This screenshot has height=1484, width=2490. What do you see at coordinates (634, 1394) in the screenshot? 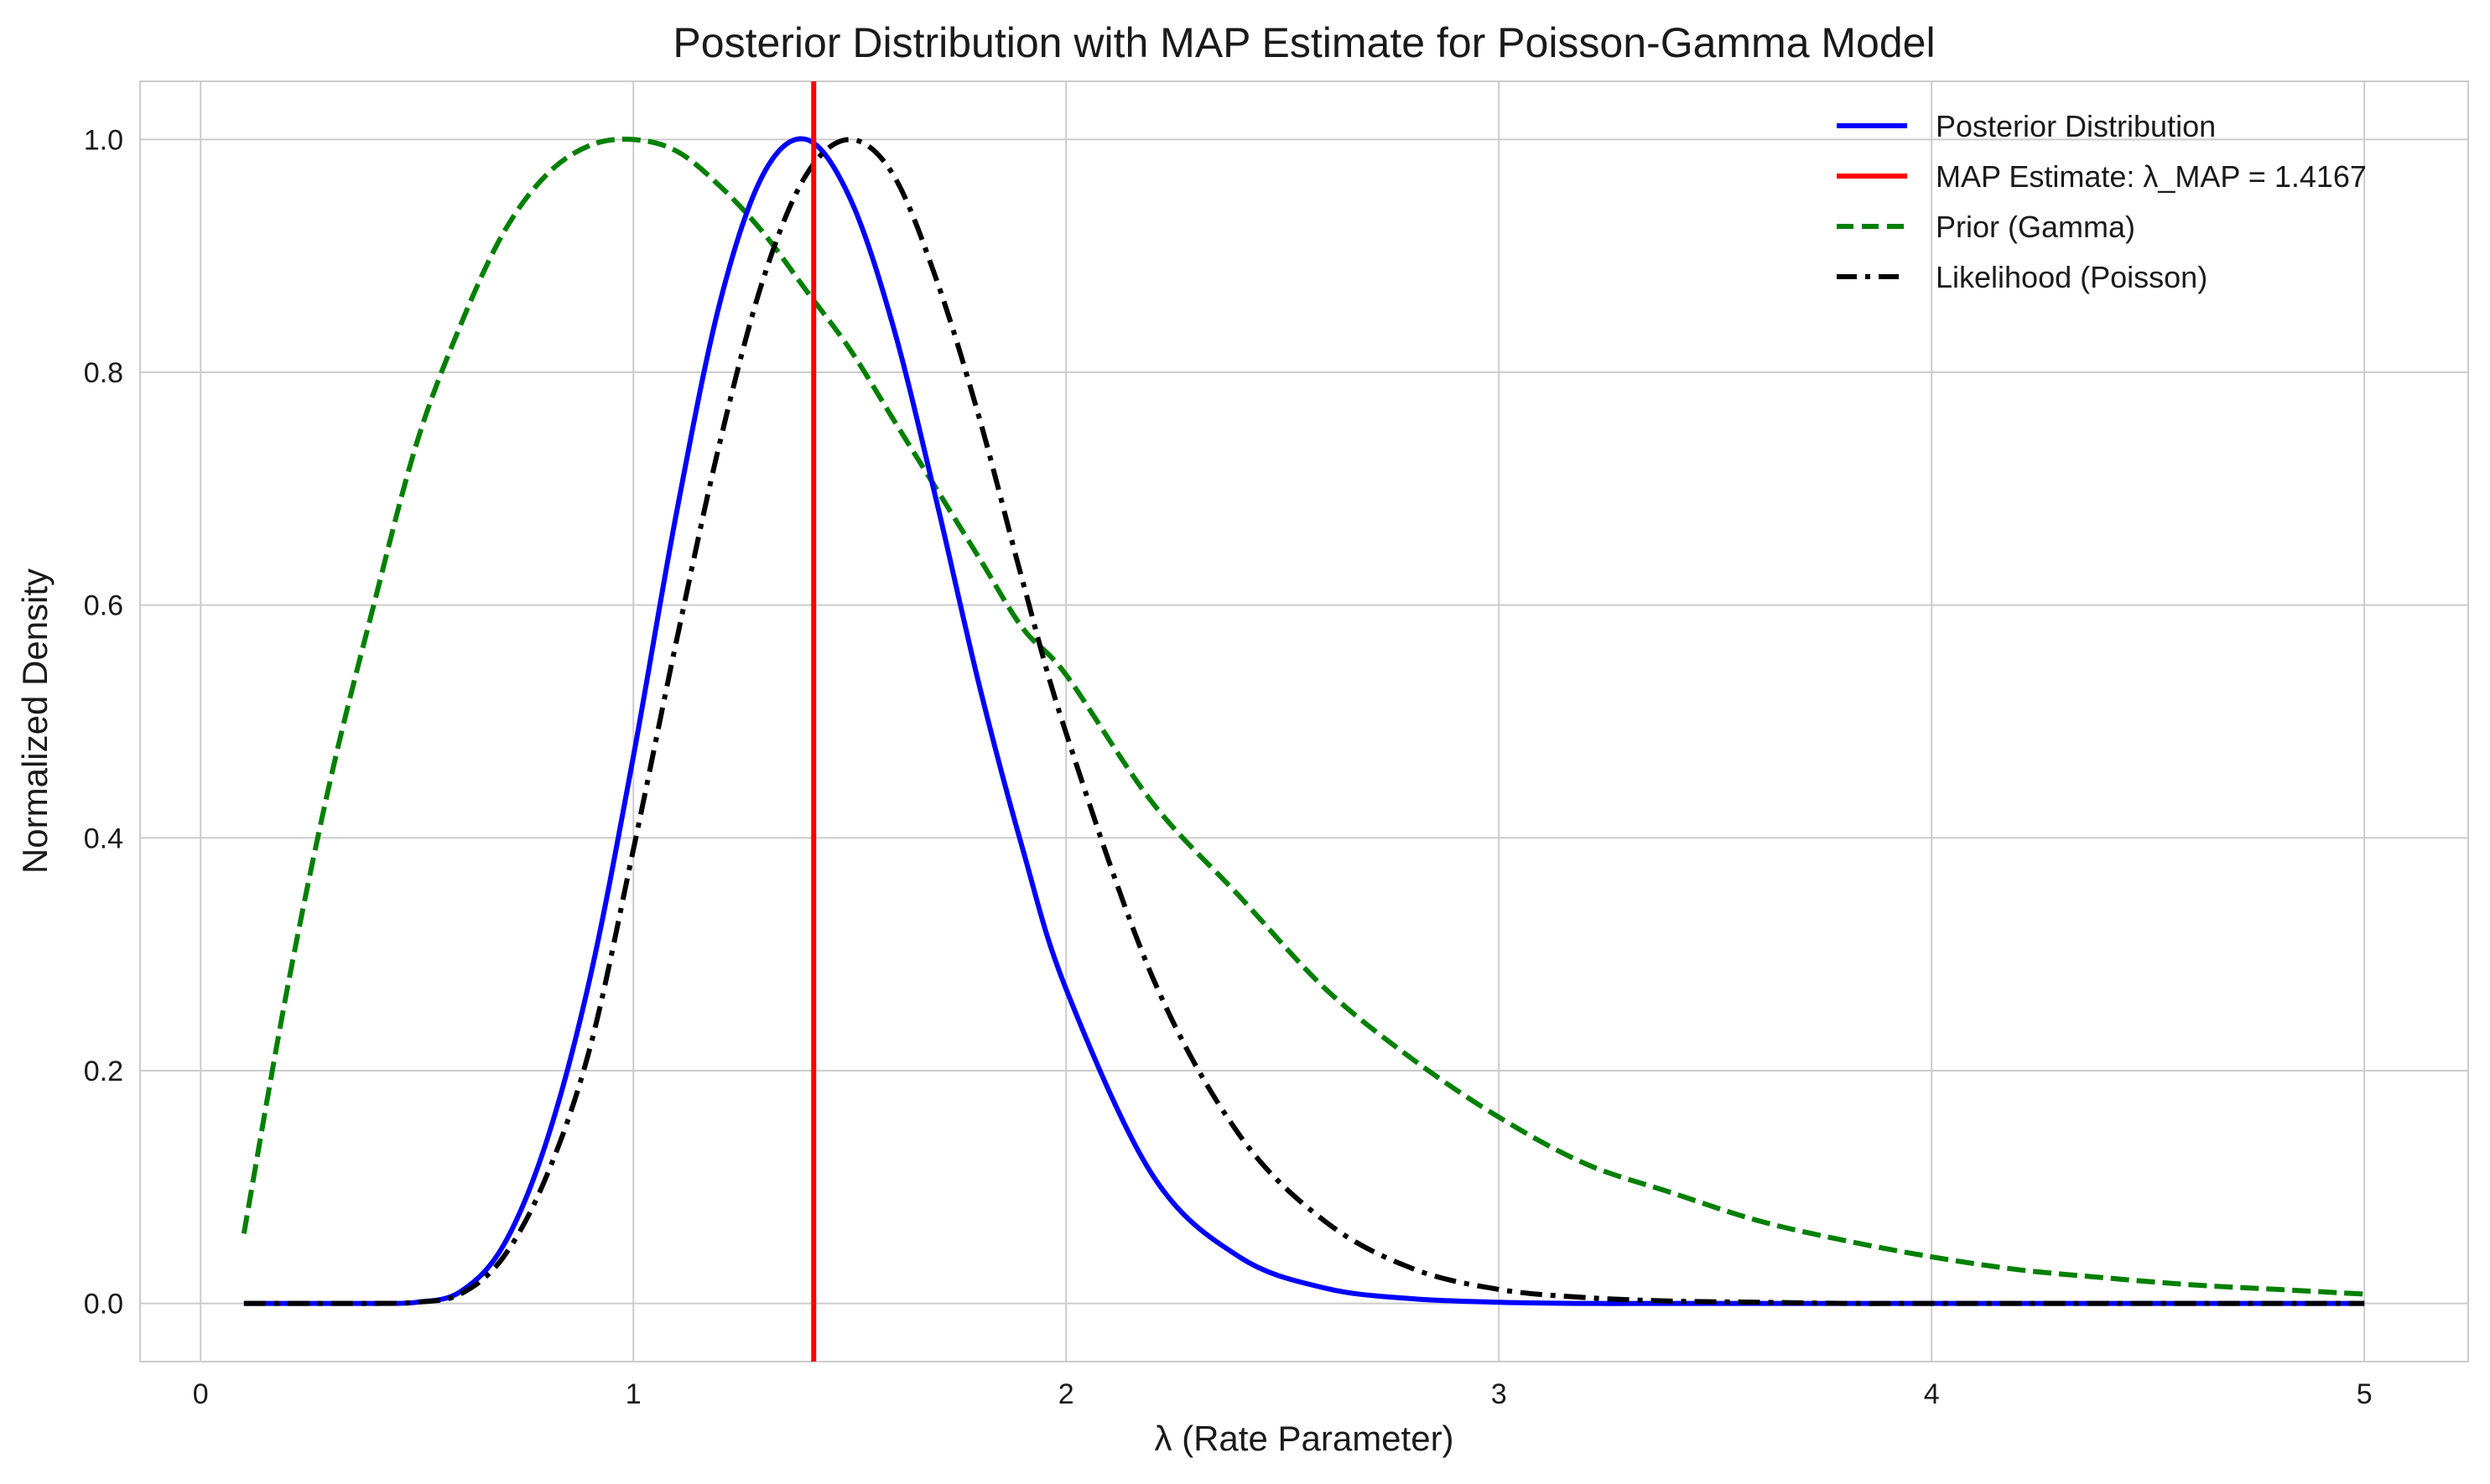
I see `x-tick-label: 1` at bounding box center [634, 1394].